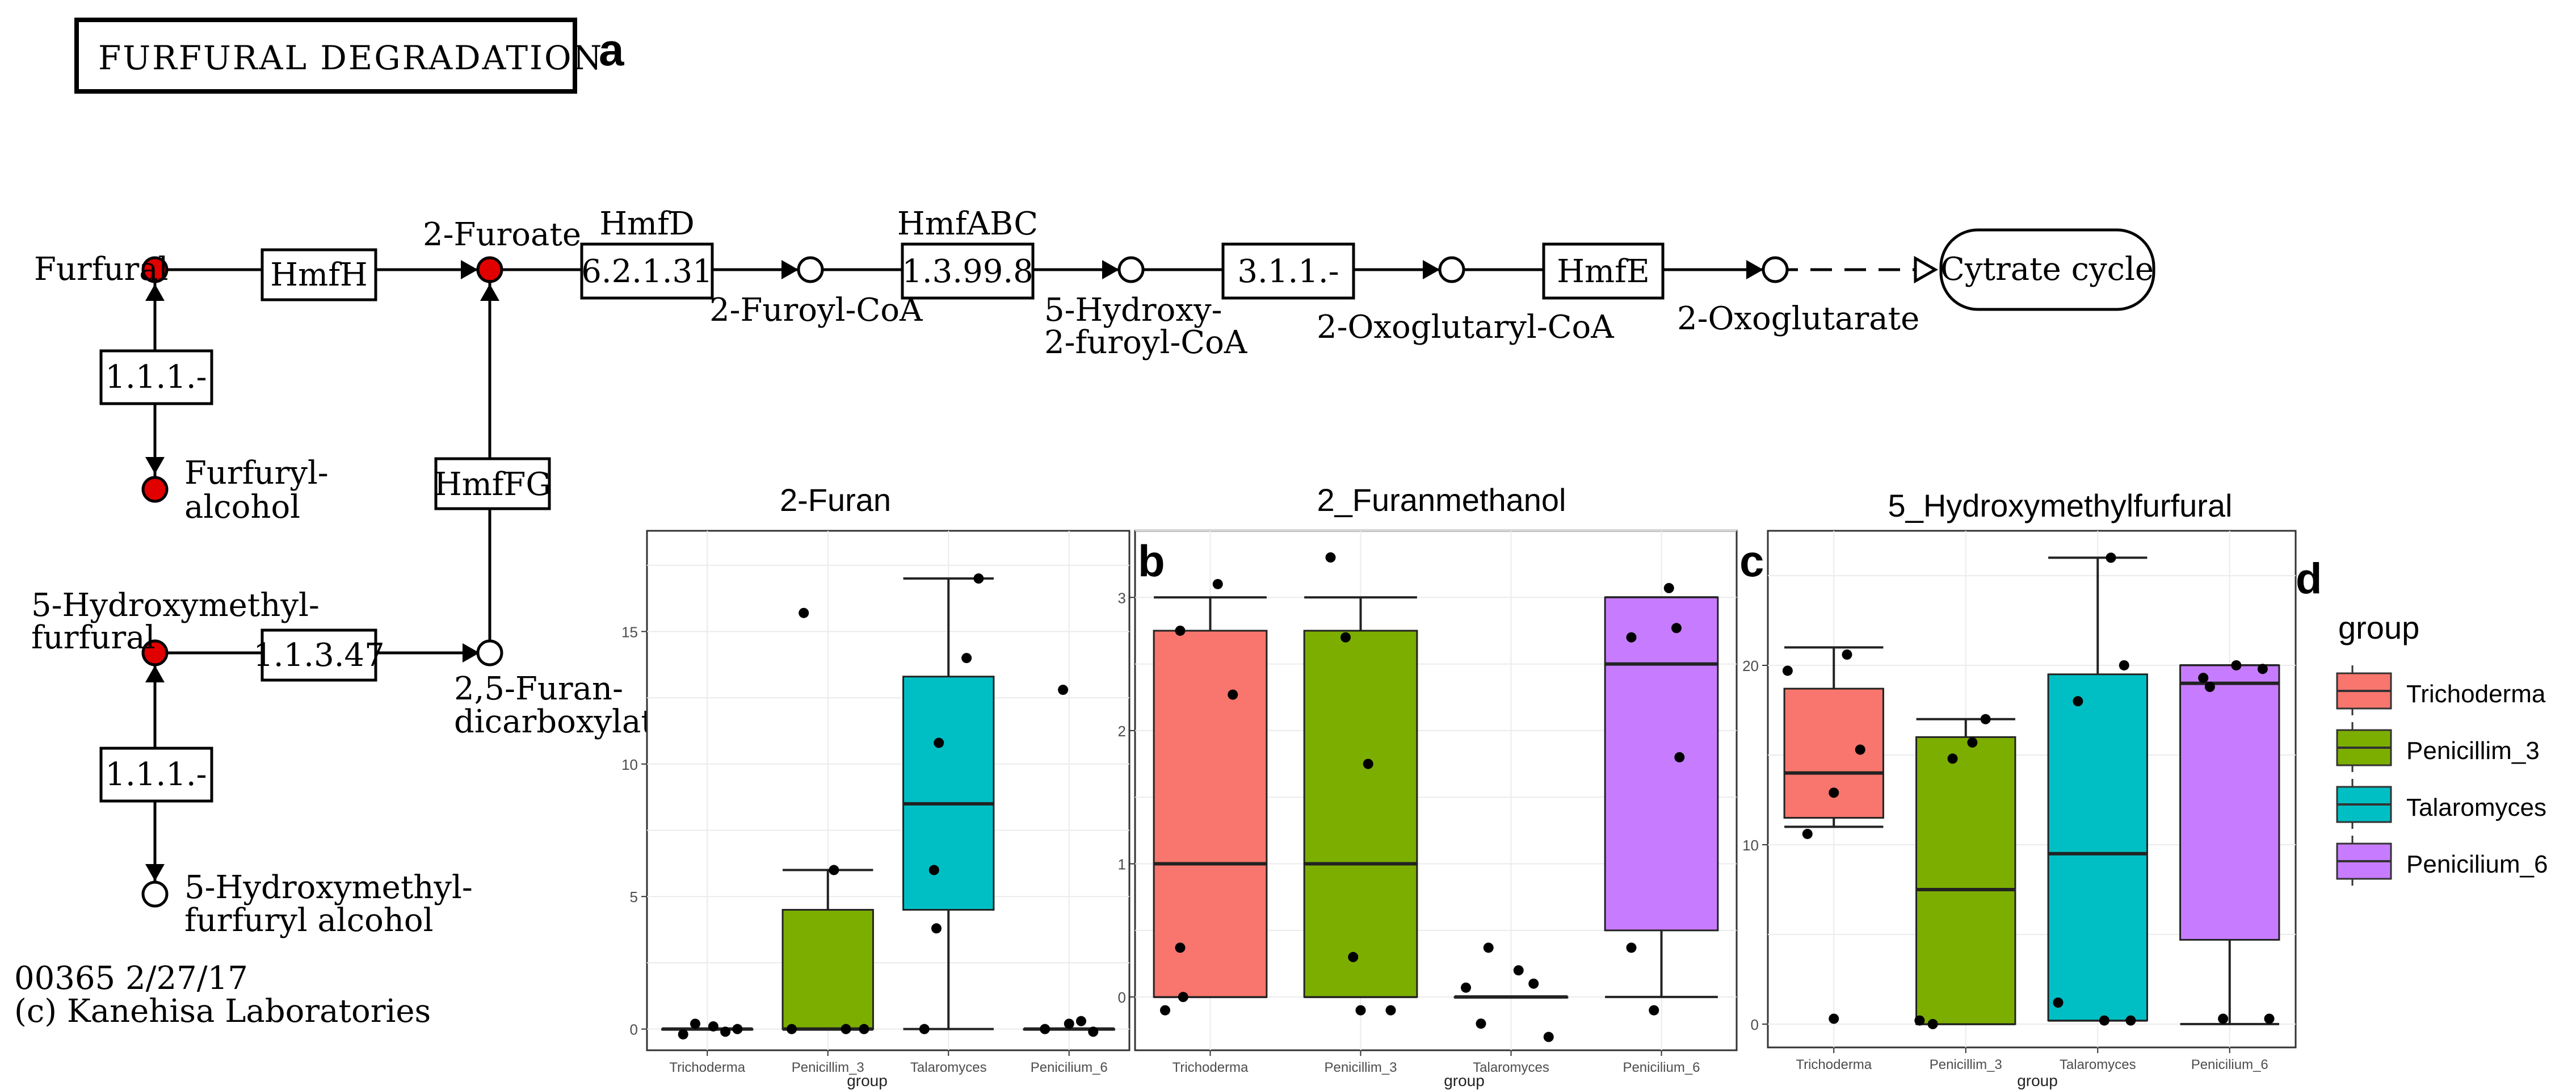 This screenshot has height=1090, width=2576. I want to click on compound-node-oxoglutarate, so click(1775, 270).